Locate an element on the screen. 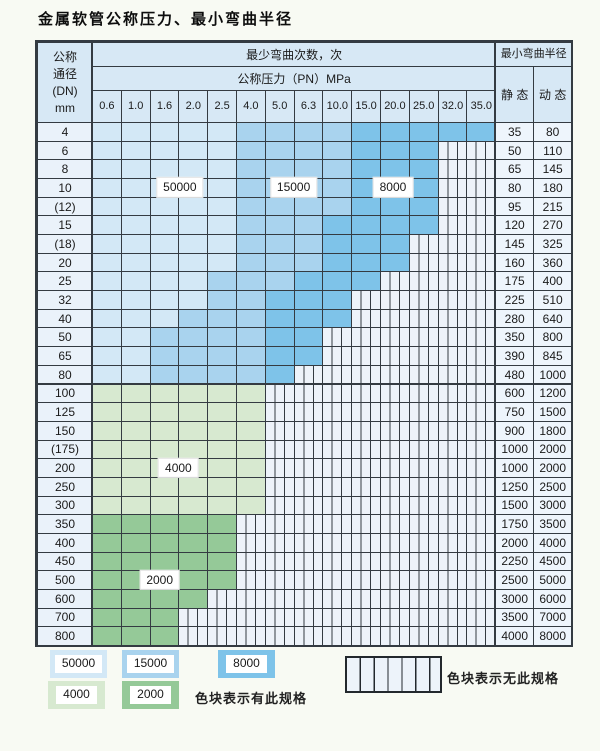 The image size is (600, 751). dynamic-value-cell: 1000 is located at coordinates (553, 374).